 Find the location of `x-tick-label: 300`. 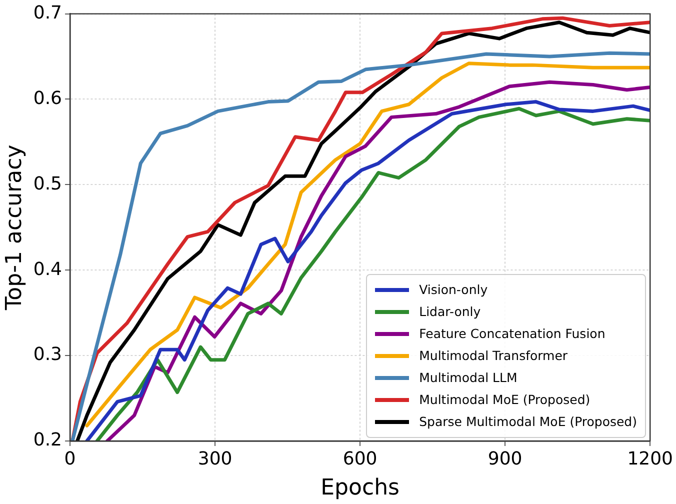

x-tick-label: 300 is located at coordinates (215, 459).